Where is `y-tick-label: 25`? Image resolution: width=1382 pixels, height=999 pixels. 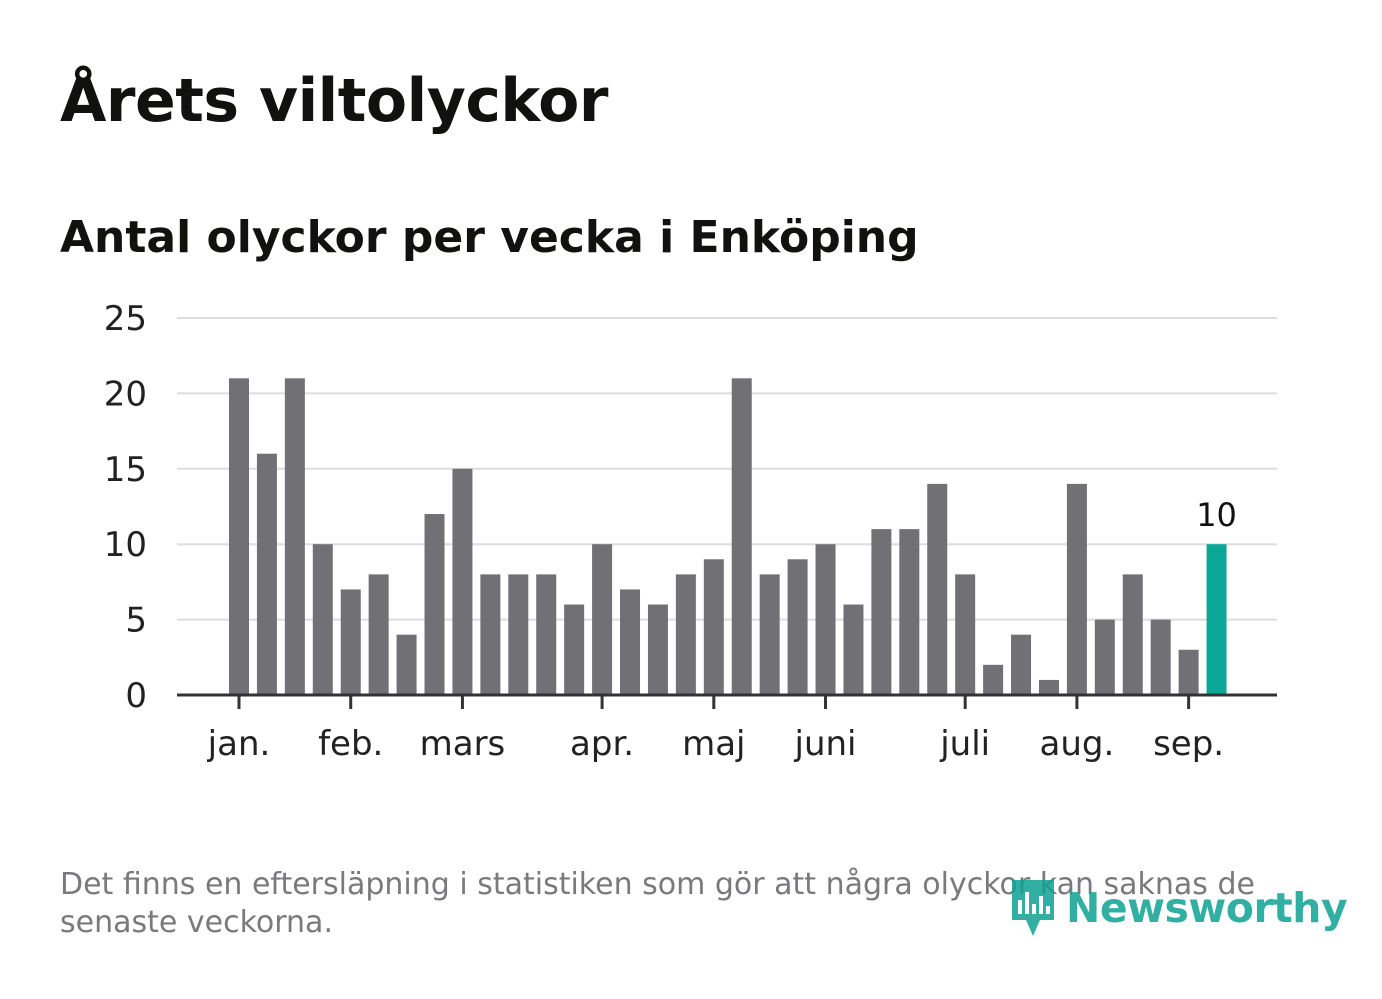 y-tick-label: 25 is located at coordinates (125, 319).